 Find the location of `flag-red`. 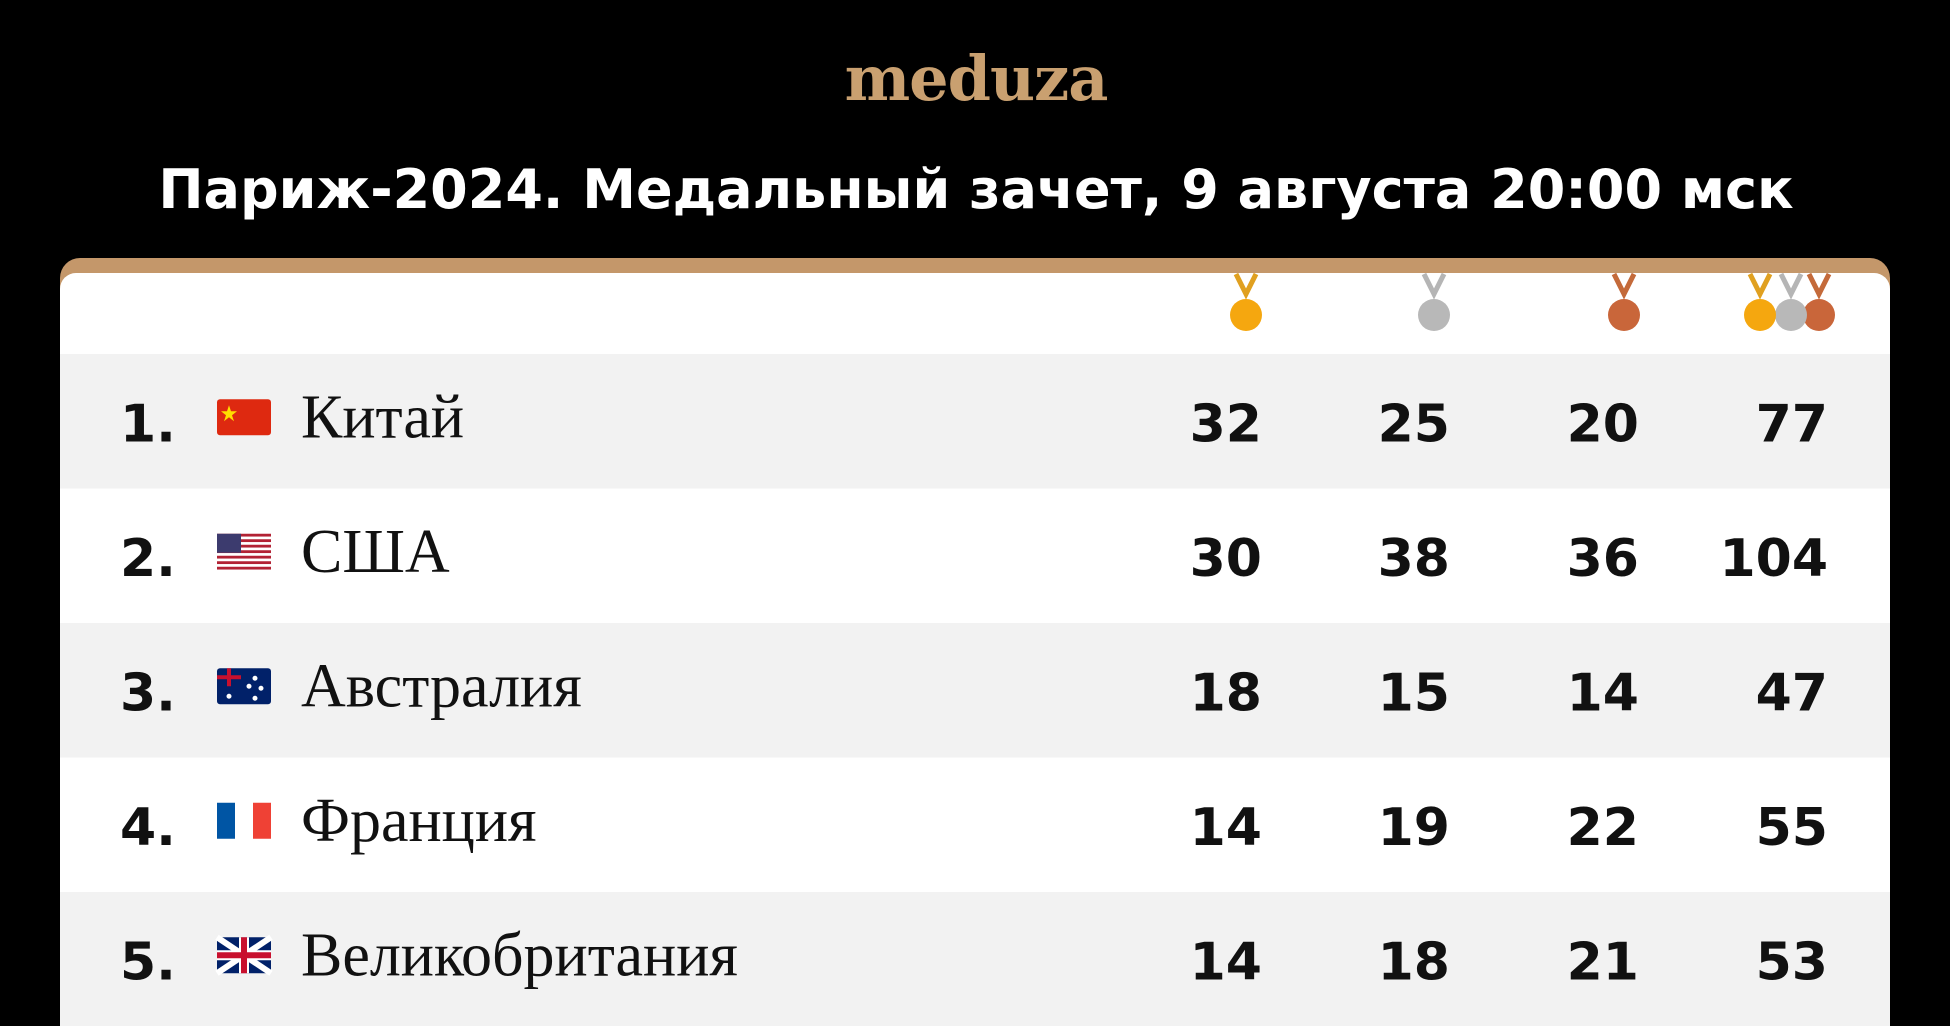

flag-red is located at coordinates (262, 820).